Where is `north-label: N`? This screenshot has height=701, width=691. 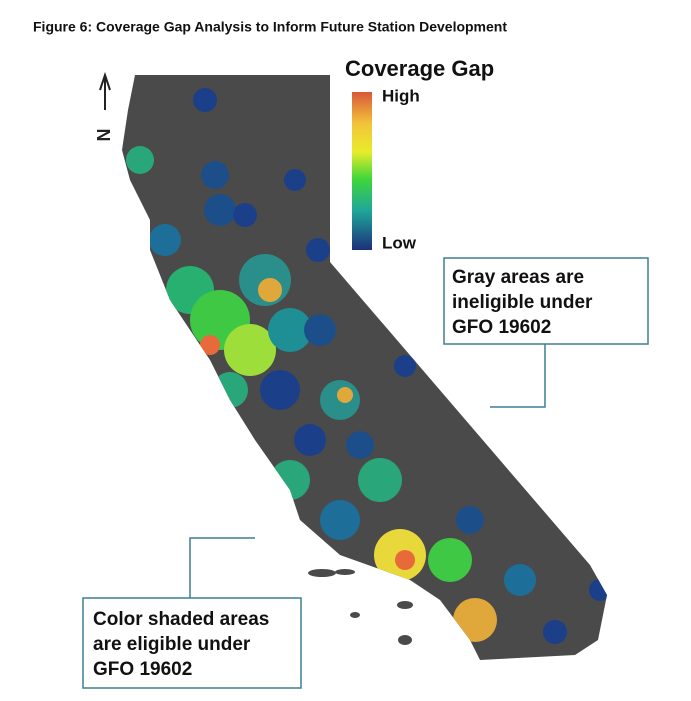 north-label: N is located at coordinates (104, 135).